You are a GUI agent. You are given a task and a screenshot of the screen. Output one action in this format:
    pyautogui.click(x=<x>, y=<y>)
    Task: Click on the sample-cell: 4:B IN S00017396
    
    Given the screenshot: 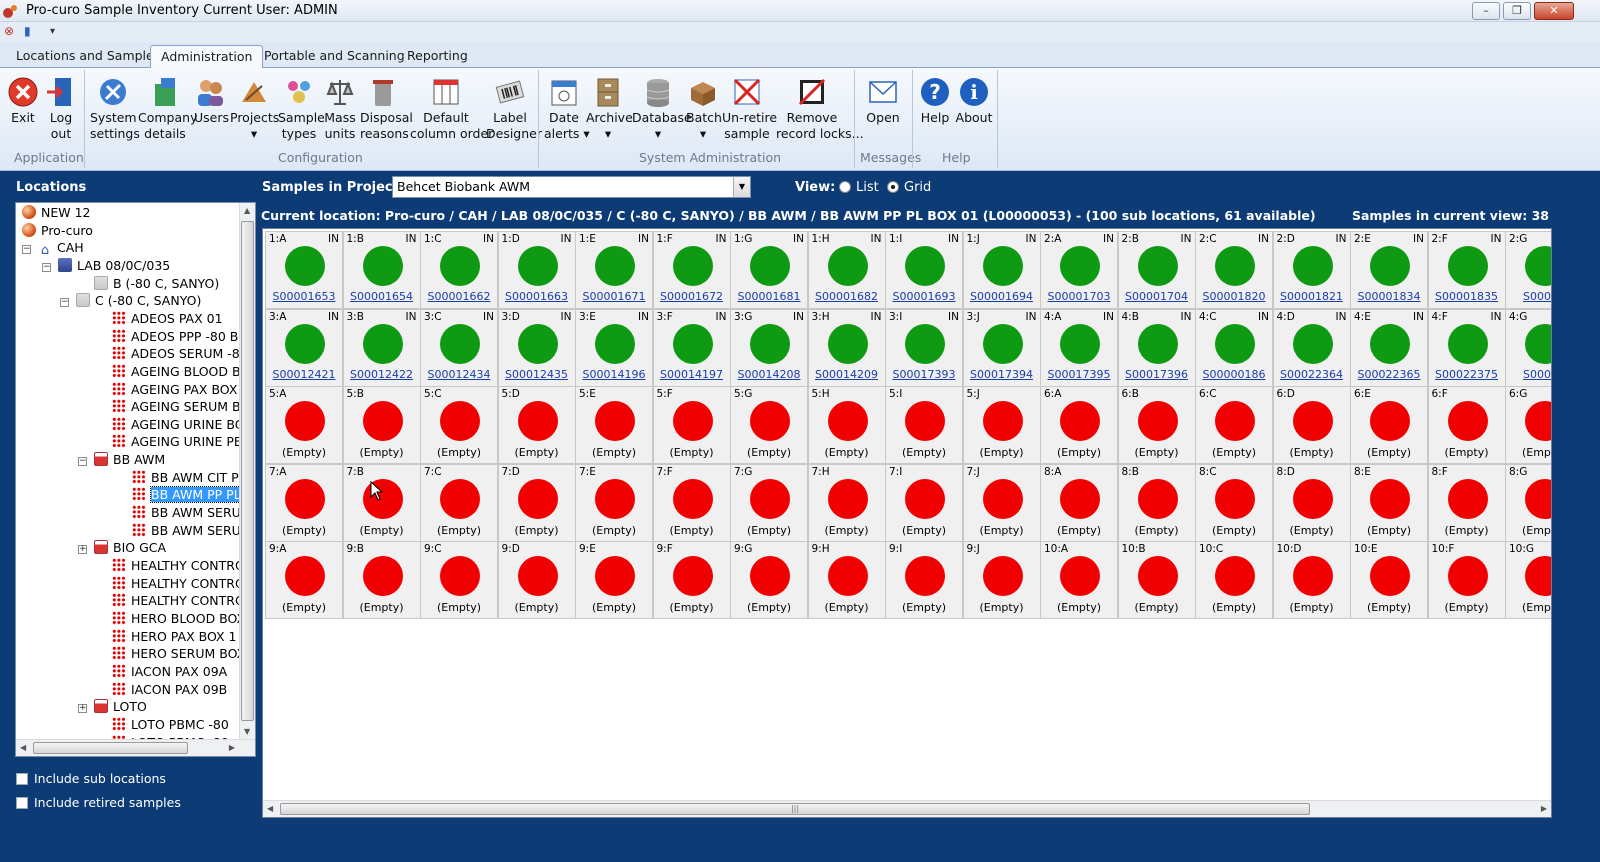 What is the action you would take?
    pyautogui.click(x=1156, y=347)
    